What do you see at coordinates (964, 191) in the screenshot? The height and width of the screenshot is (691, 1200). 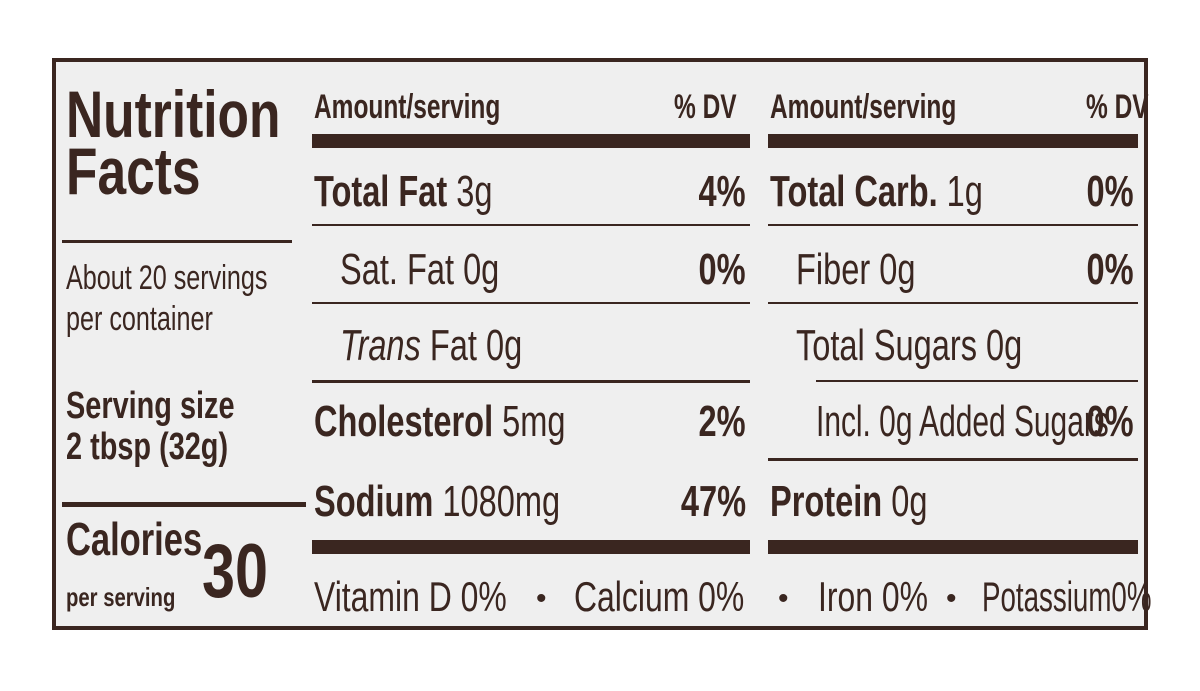 I see `nutrient-amount: 1g` at bounding box center [964, 191].